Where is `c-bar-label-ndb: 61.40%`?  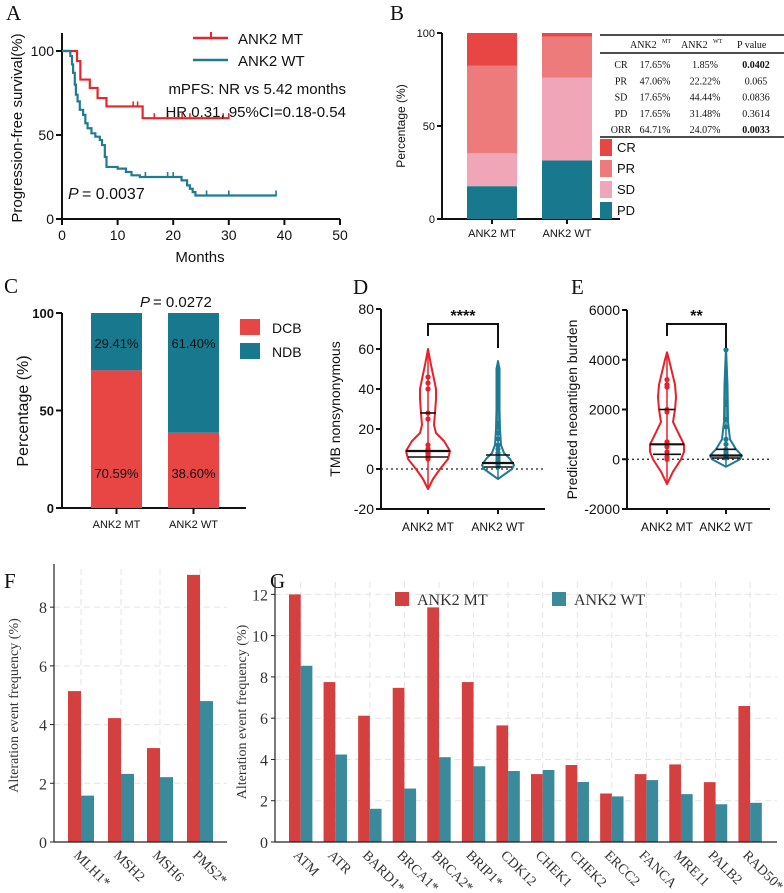 c-bar-label-ndb: 61.40% is located at coordinates (193, 343).